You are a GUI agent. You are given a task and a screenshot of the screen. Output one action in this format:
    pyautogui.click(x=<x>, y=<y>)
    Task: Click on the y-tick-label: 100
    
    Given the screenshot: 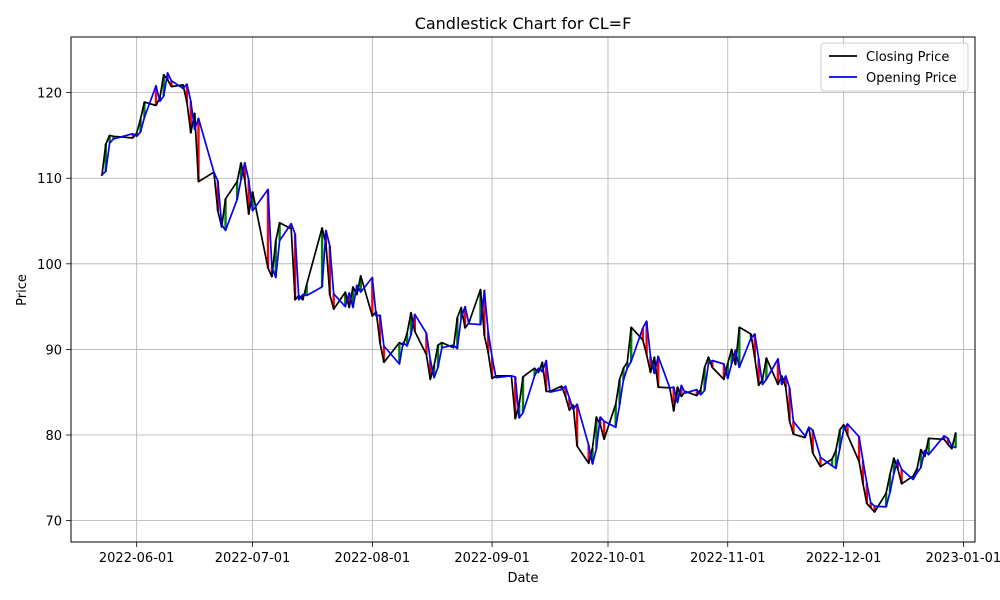 What is the action you would take?
    pyautogui.click(x=49, y=265)
    